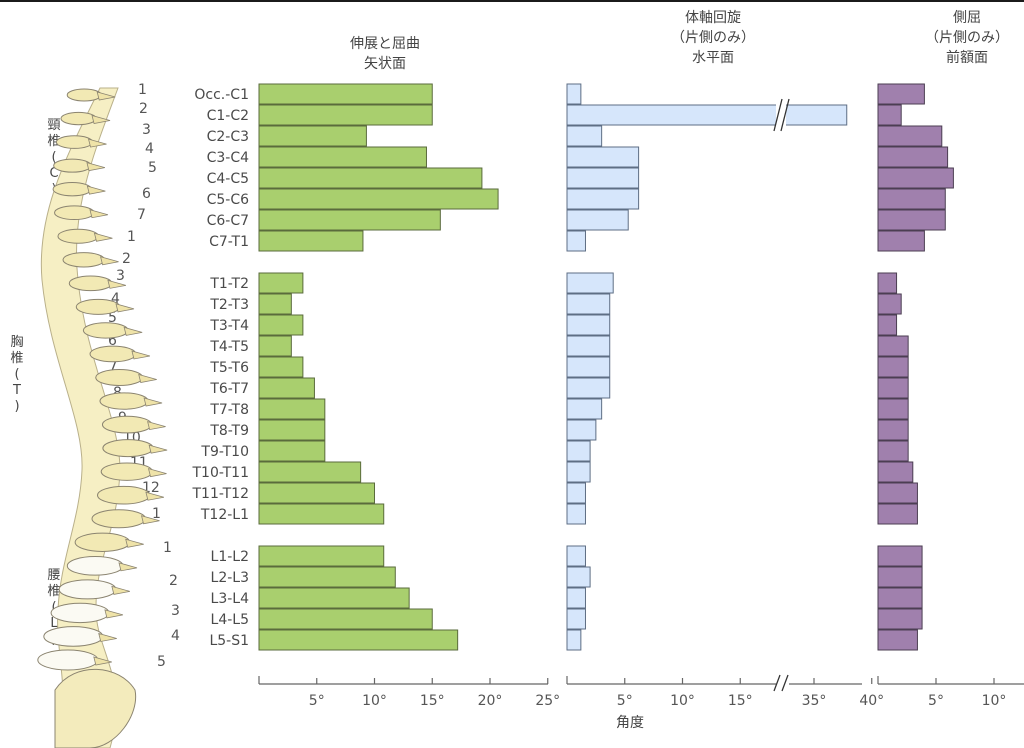 This screenshot has width=1024, height=748. I want to click on x-axis-title: 角度, so click(630, 723).